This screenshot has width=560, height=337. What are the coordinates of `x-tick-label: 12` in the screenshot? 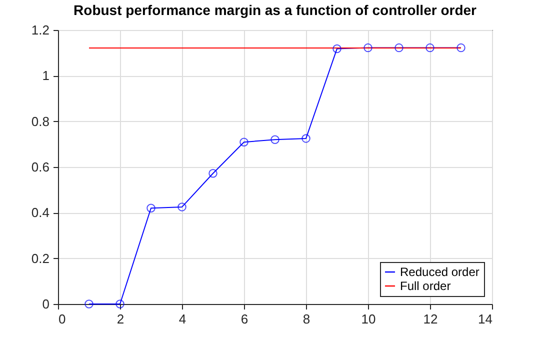 It's located at (430, 319).